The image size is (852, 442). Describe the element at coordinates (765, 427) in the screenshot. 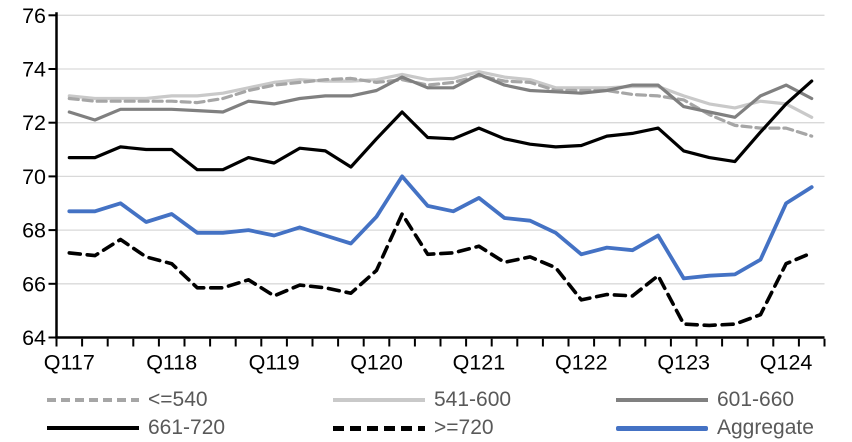

I see `legend-label: Aggregate` at that location.